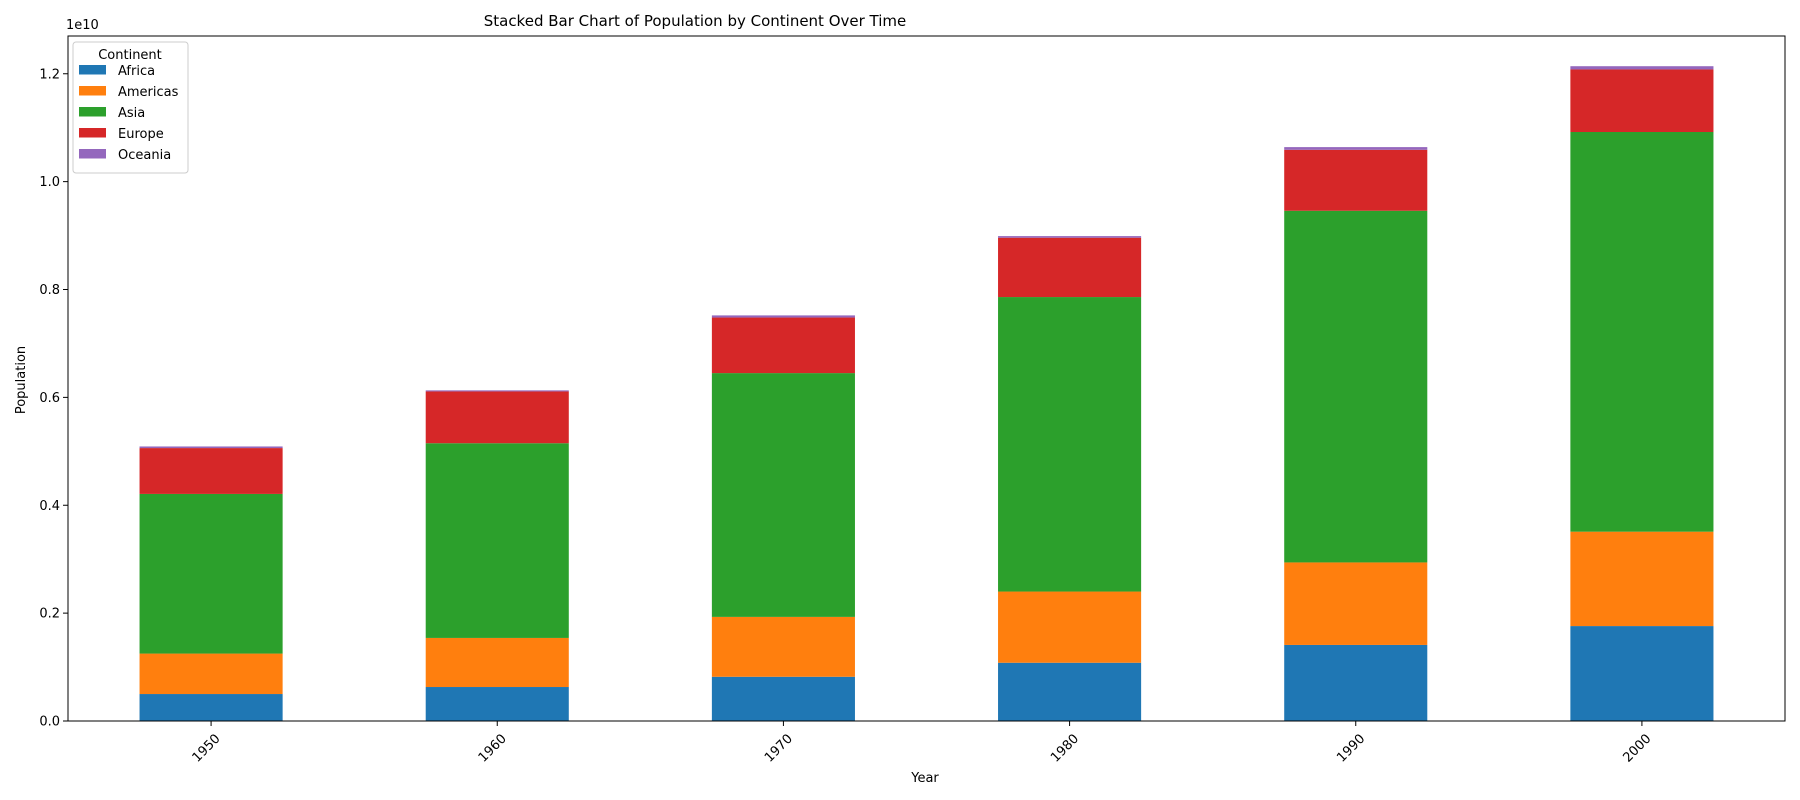 This screenshot has width=1800, height=800. Describe the element at coordinates (130, 55) in the screenshot. I see `legend-title: Continent` at that location.